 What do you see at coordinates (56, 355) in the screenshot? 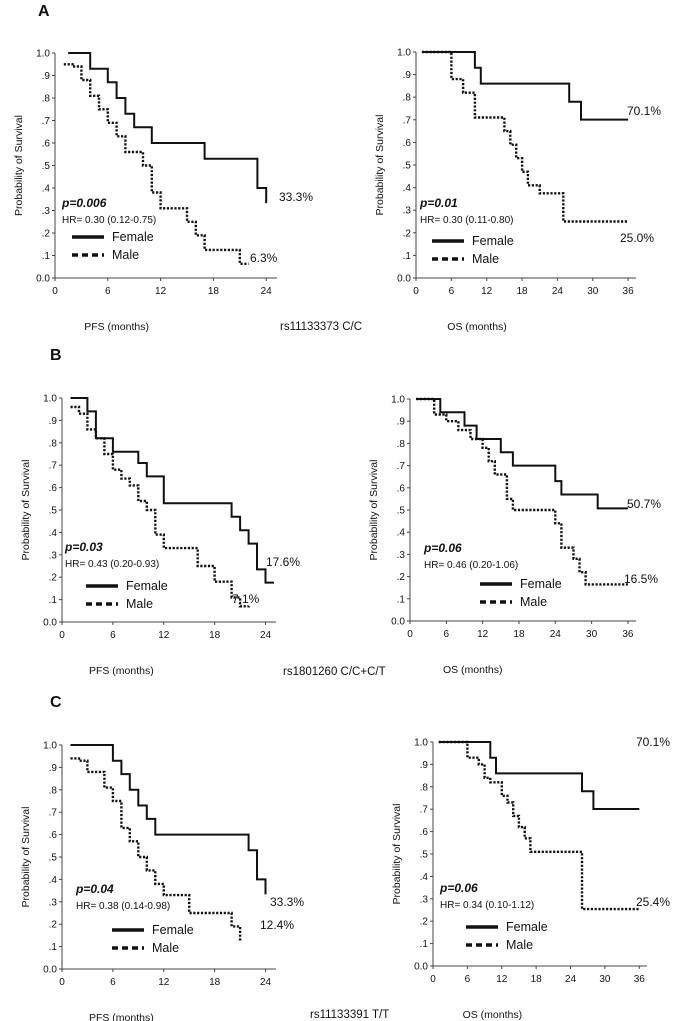
I see `panel-letter-b: B` at bounding box center [56, 355].